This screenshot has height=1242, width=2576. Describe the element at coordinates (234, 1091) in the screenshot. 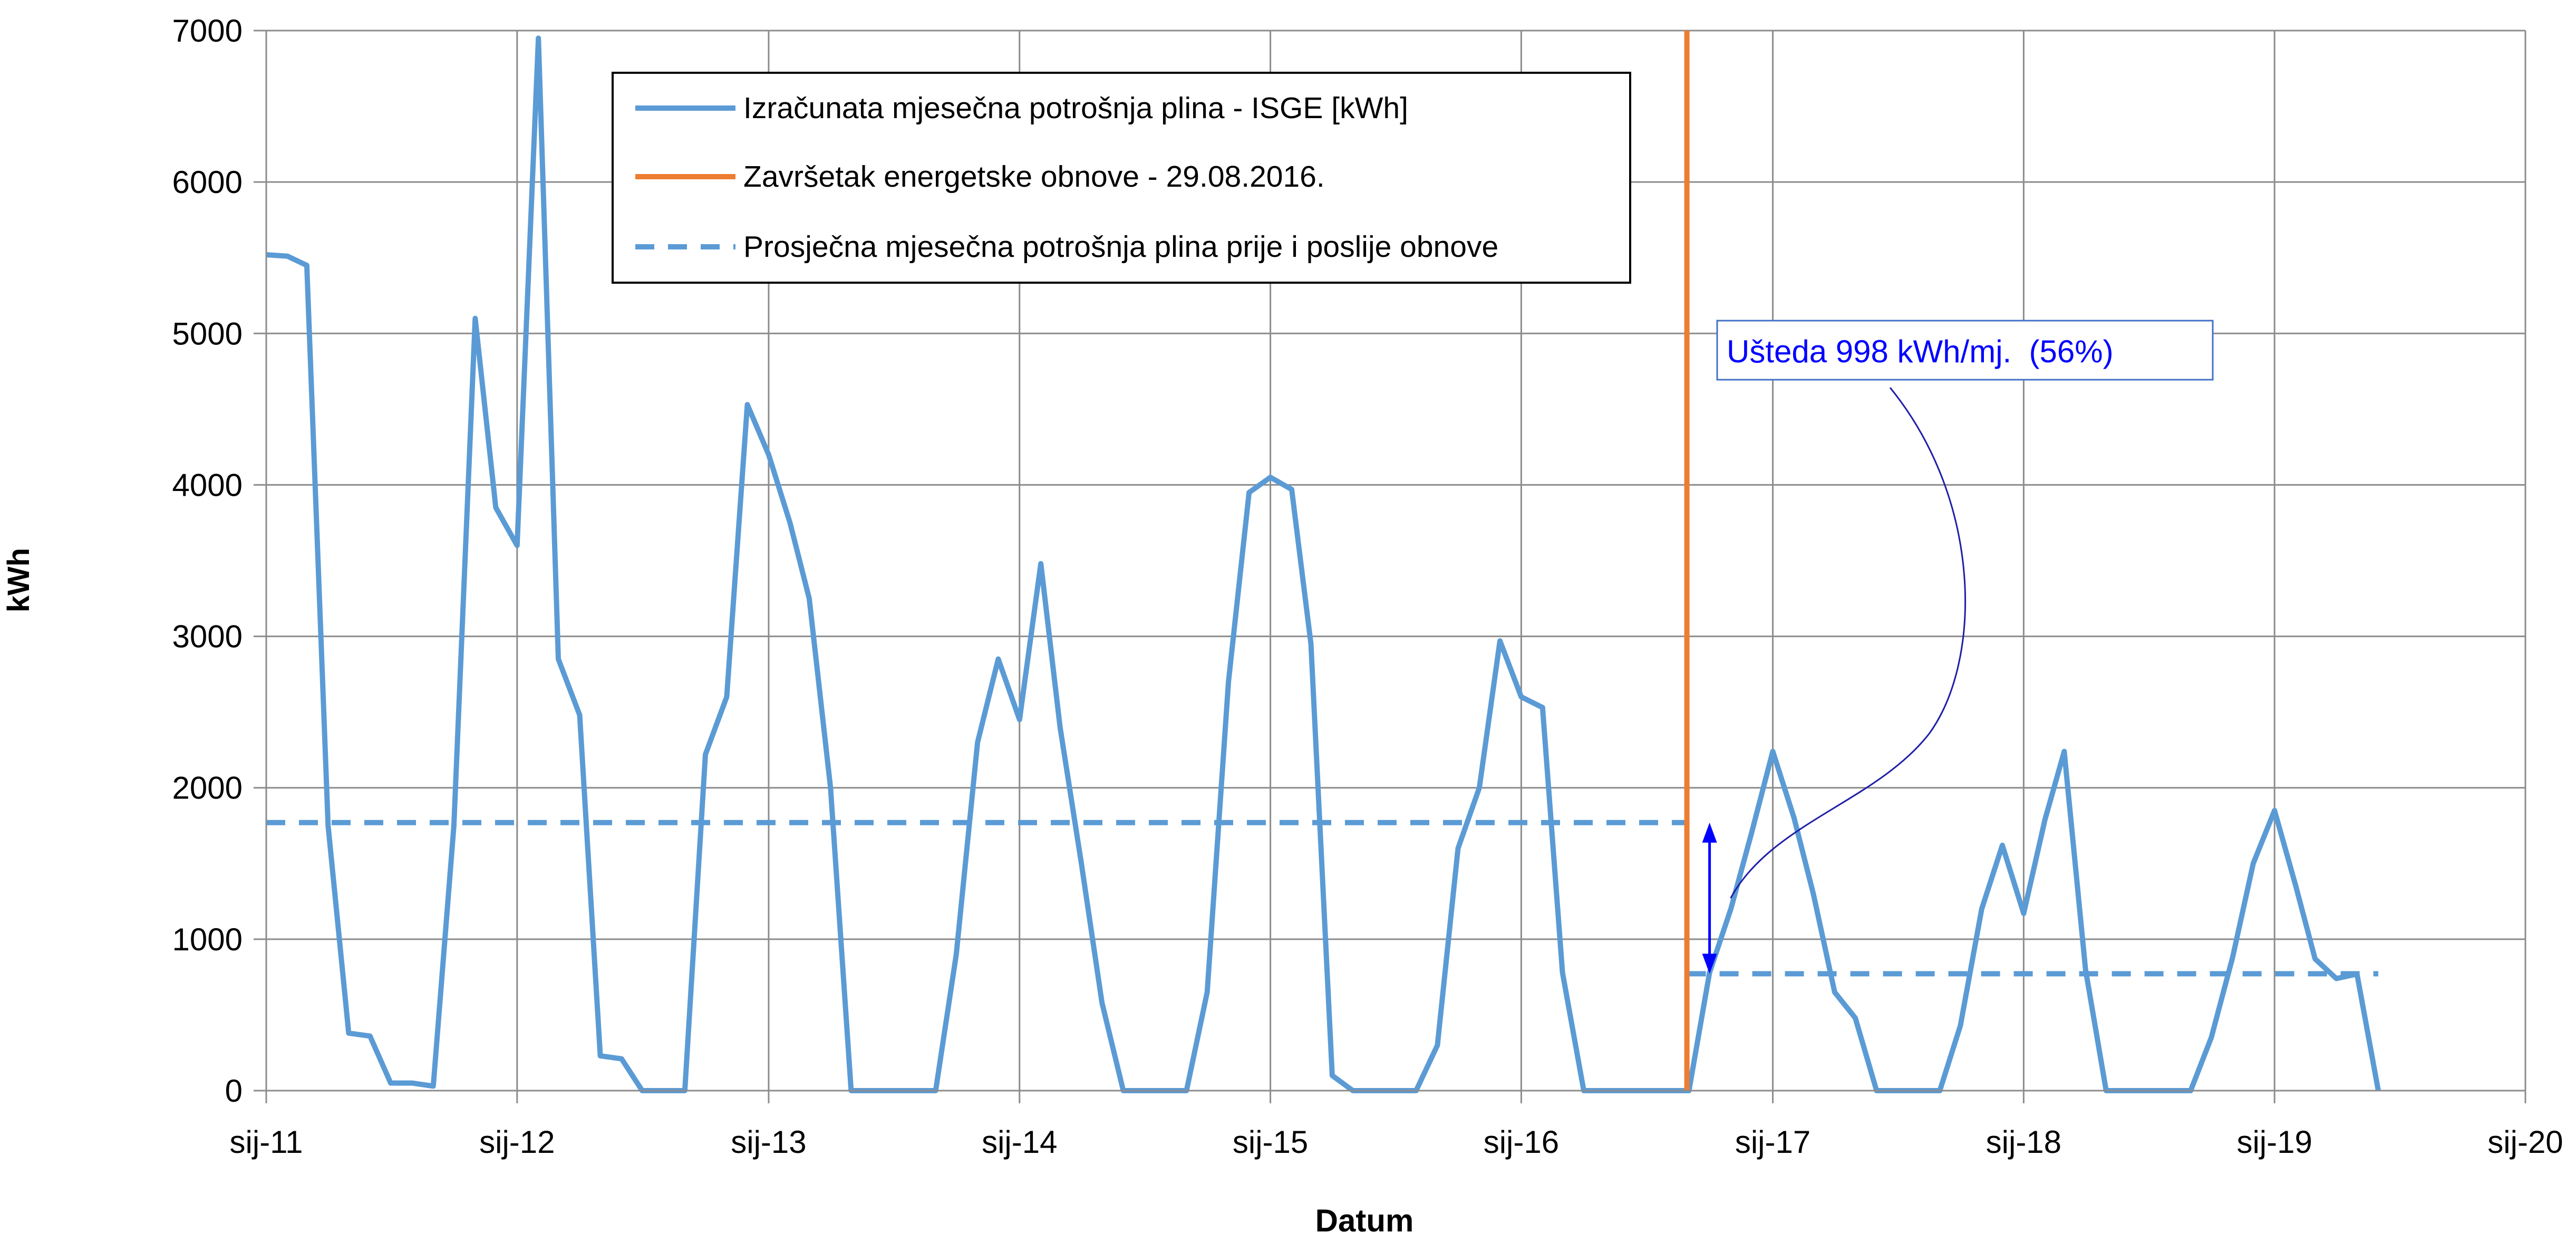

I see `y-tick-label: 0` at that location.